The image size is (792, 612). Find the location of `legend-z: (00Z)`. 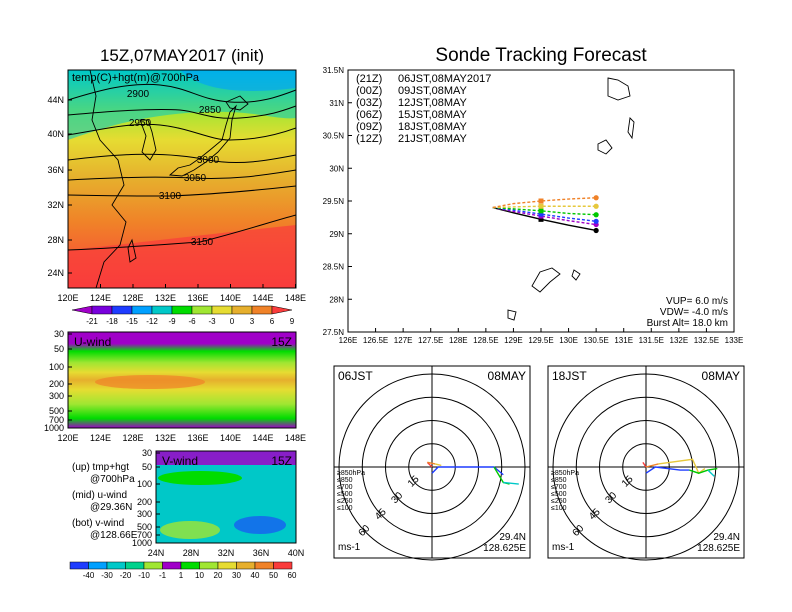

legend-z: (00Z) is located at coordinates (369, 91).